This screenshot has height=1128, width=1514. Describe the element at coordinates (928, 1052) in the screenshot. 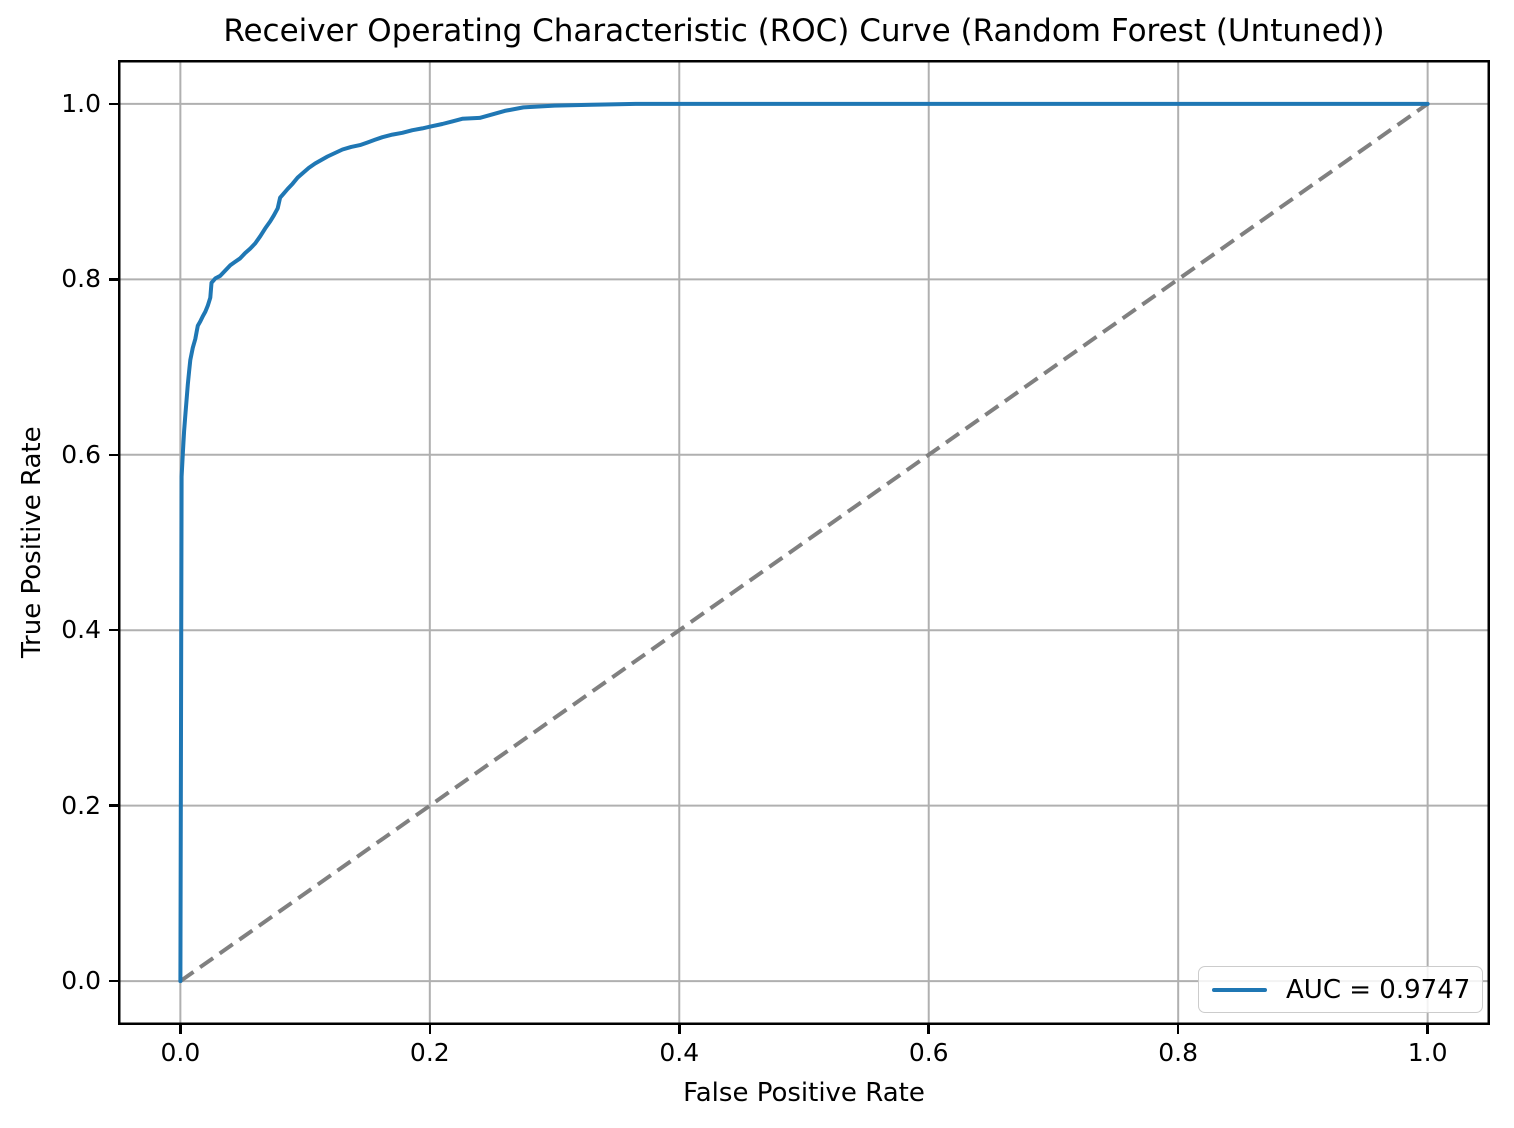

I see `x-tick-label: 0.6` at that location.